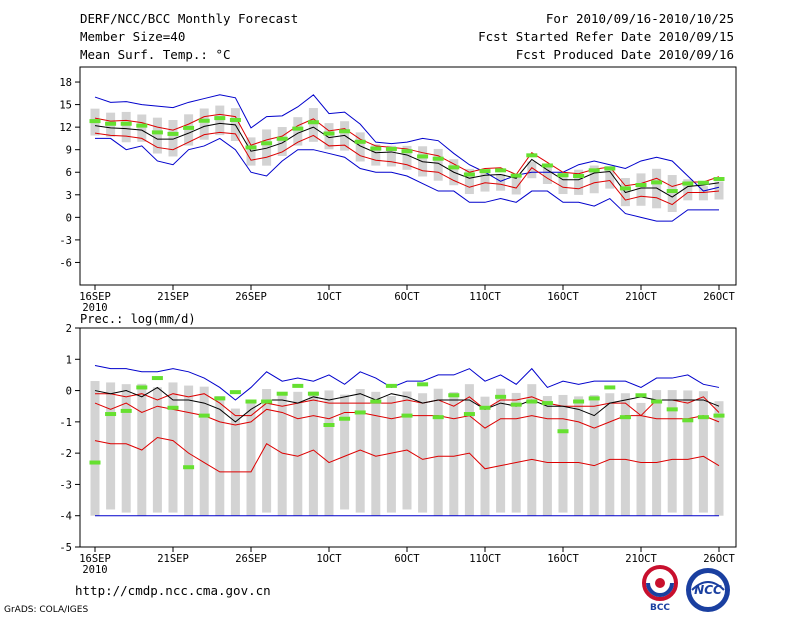  What do you see at coordinates (485, 297) in the screenshot?
I see `temp-xtick-label: 11OCT` at bounding box center [485, 297].